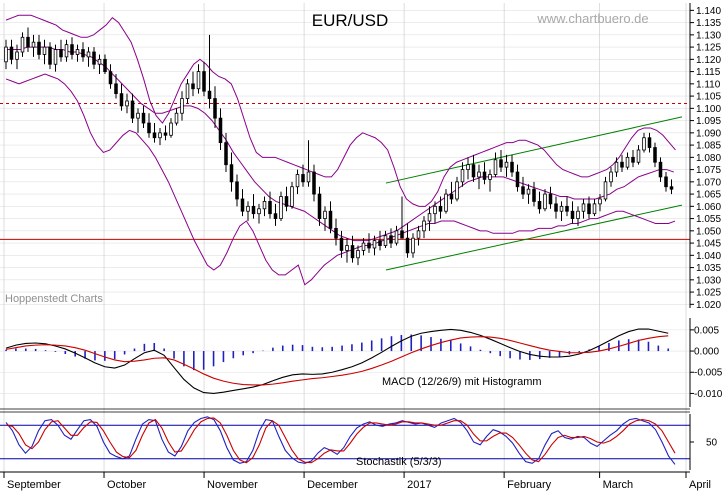  What do you see at coordinates (708, 195) in the screenshot?
I see `price-y-tick-label: 1.065` at bounding box center [708, 195].